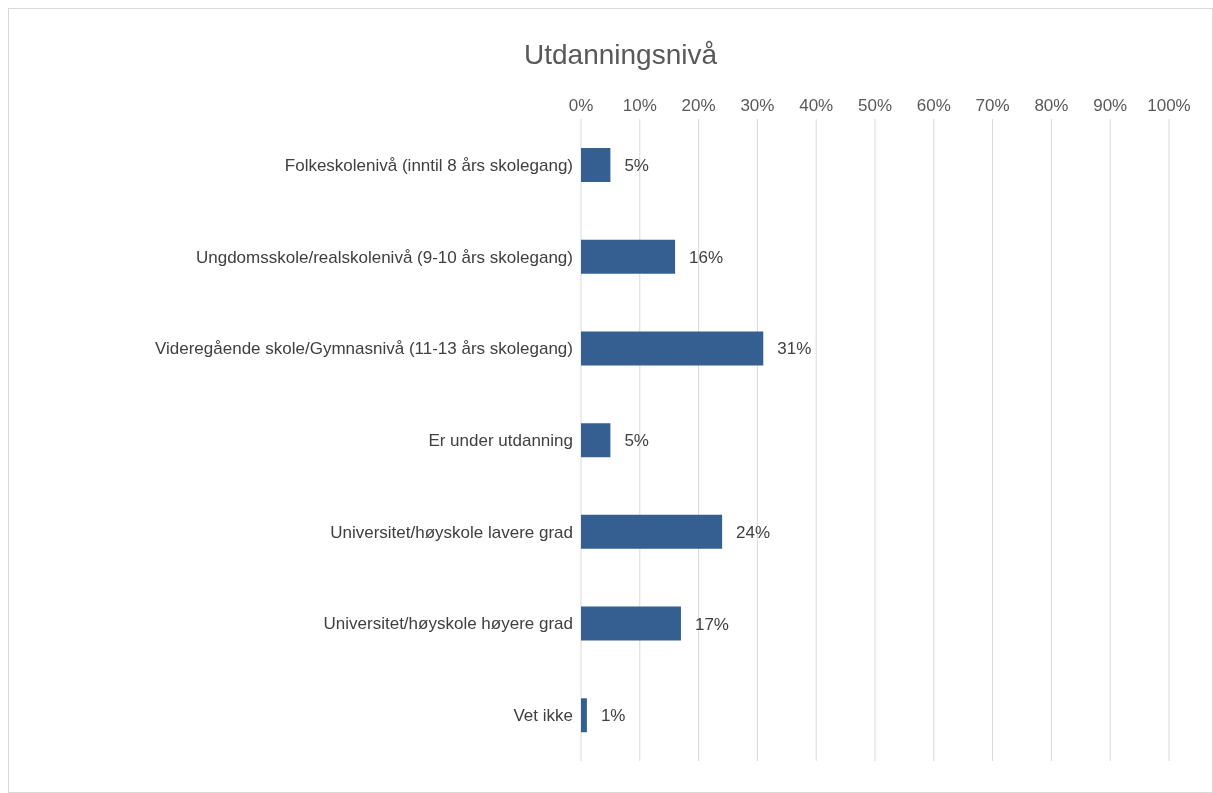 The image size is (1213, 793). Describe the element at coordinates (639, 105) in the screenshot. I see `x-tick-label: 10%` at that location.